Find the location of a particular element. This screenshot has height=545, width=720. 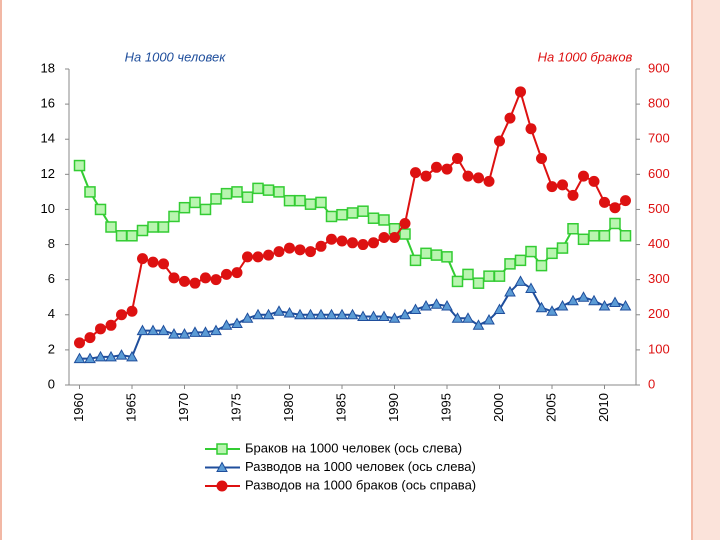

y2-tick-label: 700 is located at coordinates (659, 138).